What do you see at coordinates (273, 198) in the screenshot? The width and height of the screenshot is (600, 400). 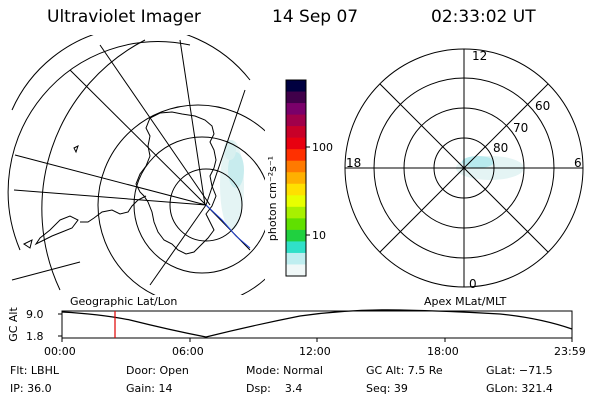 I see `colorbar-unit-label: photon cm⁻²s⁻¹` at bounding box center [273, 198].